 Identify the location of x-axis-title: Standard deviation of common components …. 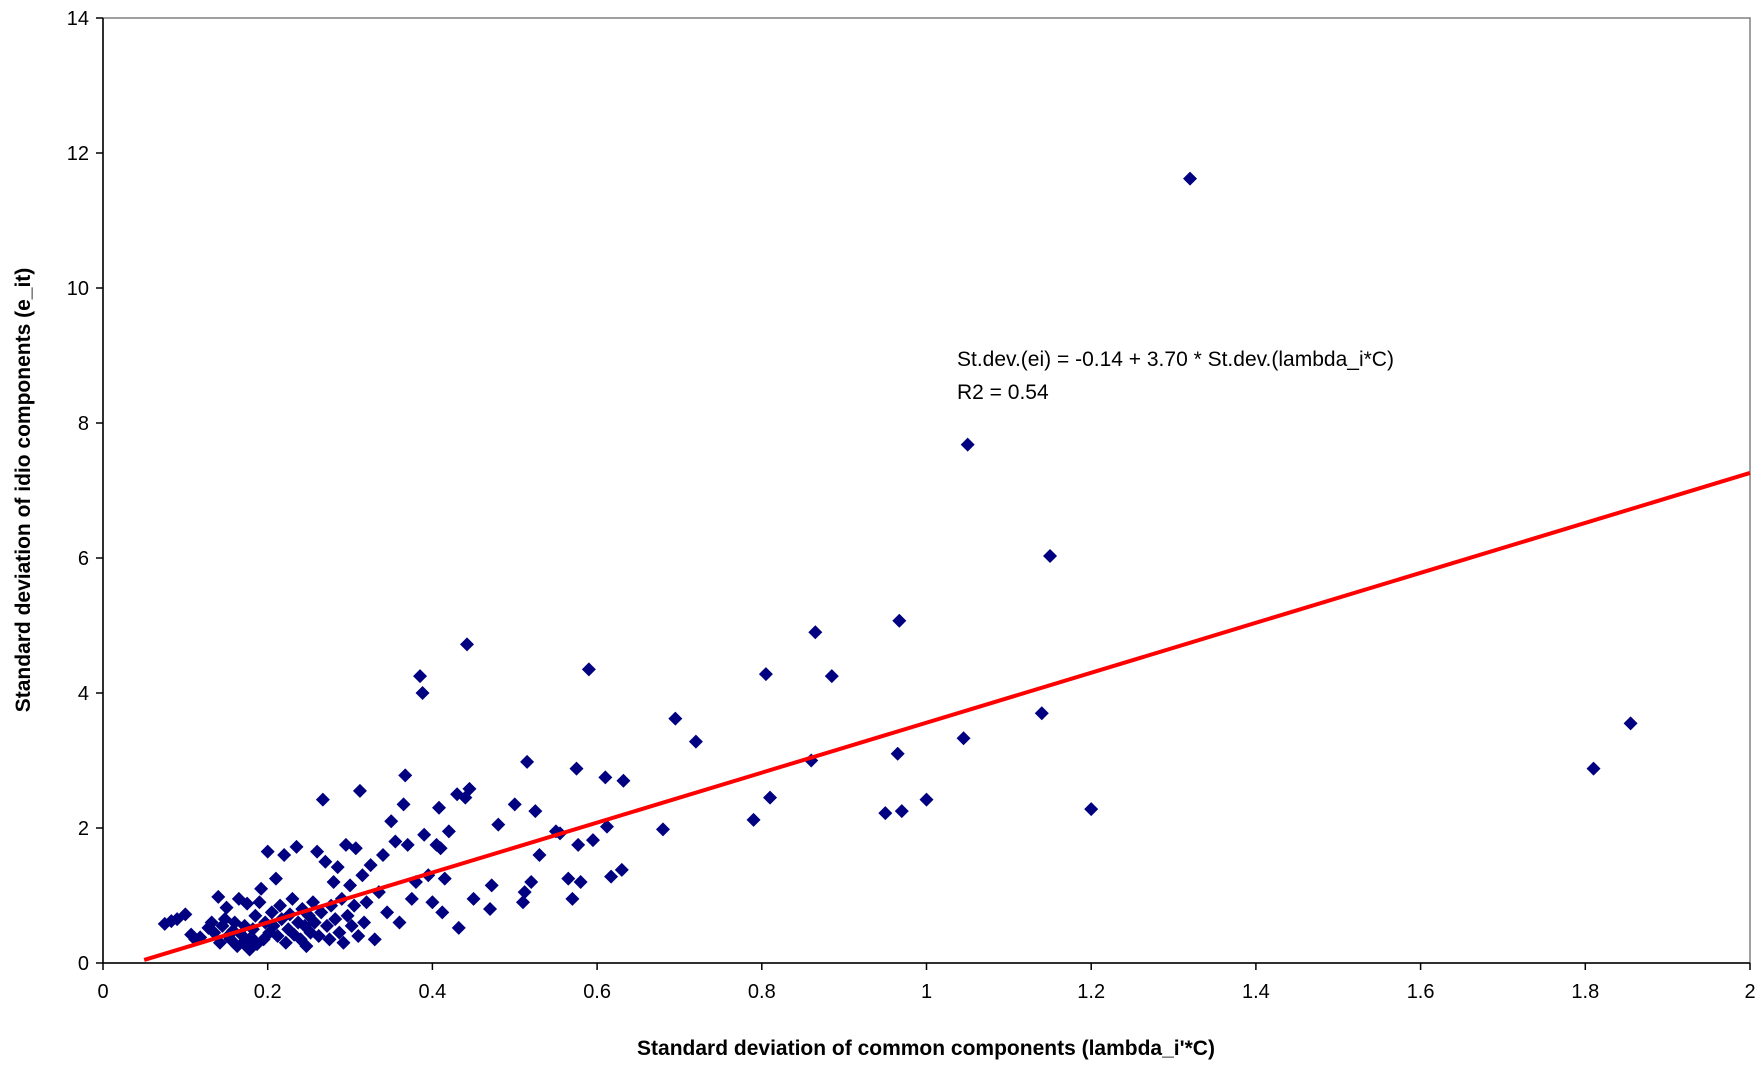
(926, 1048).